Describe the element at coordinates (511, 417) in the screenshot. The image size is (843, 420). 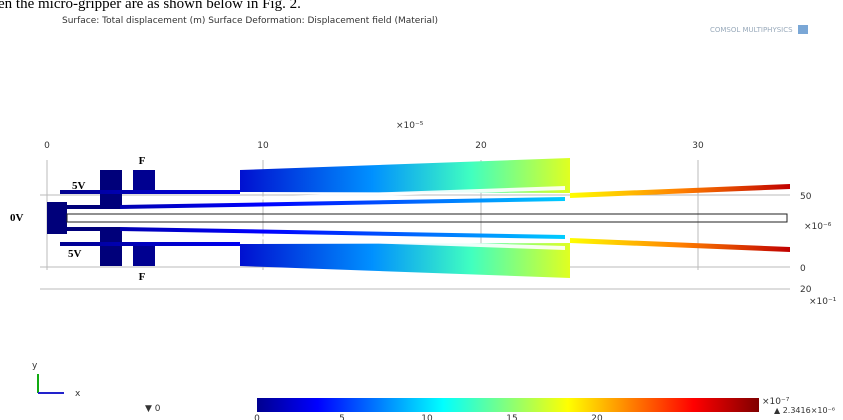
I see `colorbar-tick-label: 15` at that location.